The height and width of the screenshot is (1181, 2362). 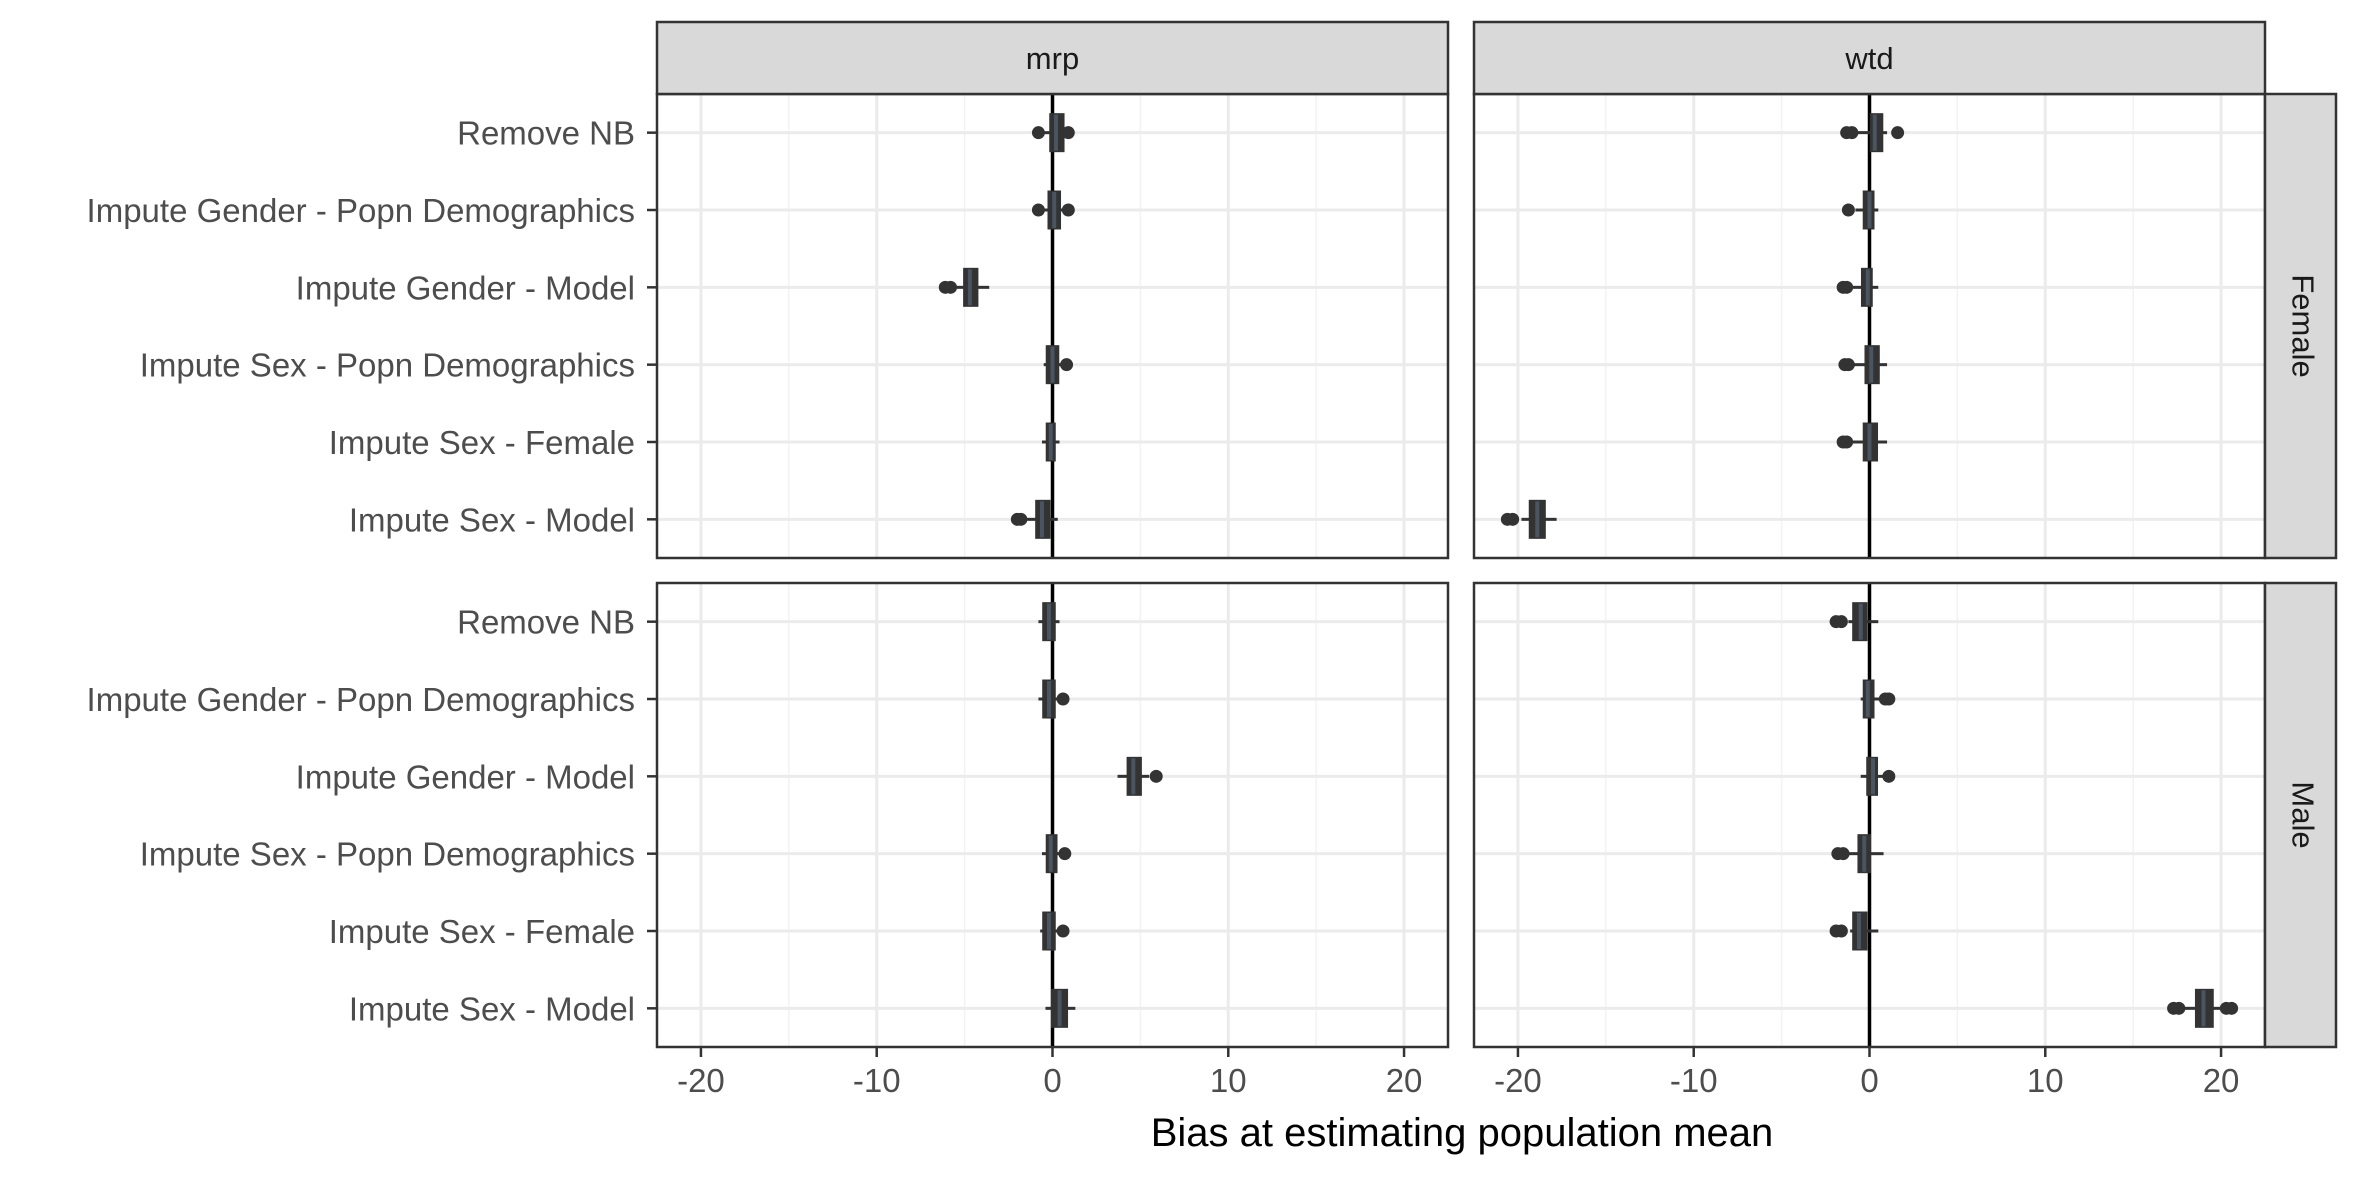 I want to click on facet-strip-mrp: mrp, so click(x=1052, y=58).